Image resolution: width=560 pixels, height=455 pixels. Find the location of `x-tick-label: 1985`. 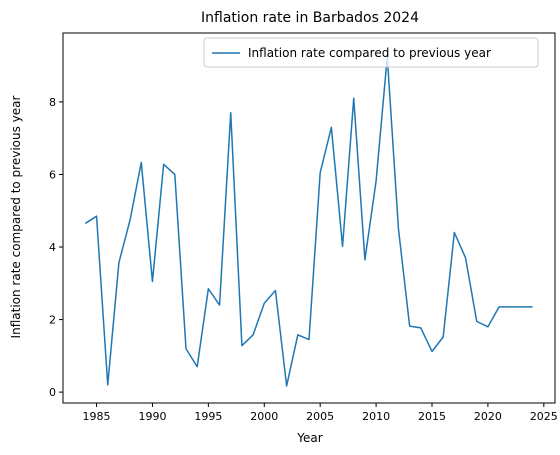

x-tick-label: 1985 is located at coordinates (97, 416).